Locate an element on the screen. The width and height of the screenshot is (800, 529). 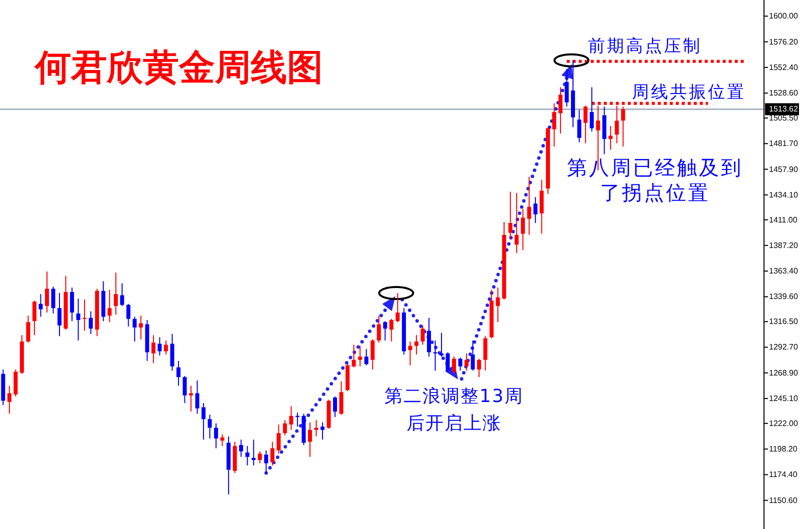
y-tick-label: 1339.60 is located at coordinates (783, 297).